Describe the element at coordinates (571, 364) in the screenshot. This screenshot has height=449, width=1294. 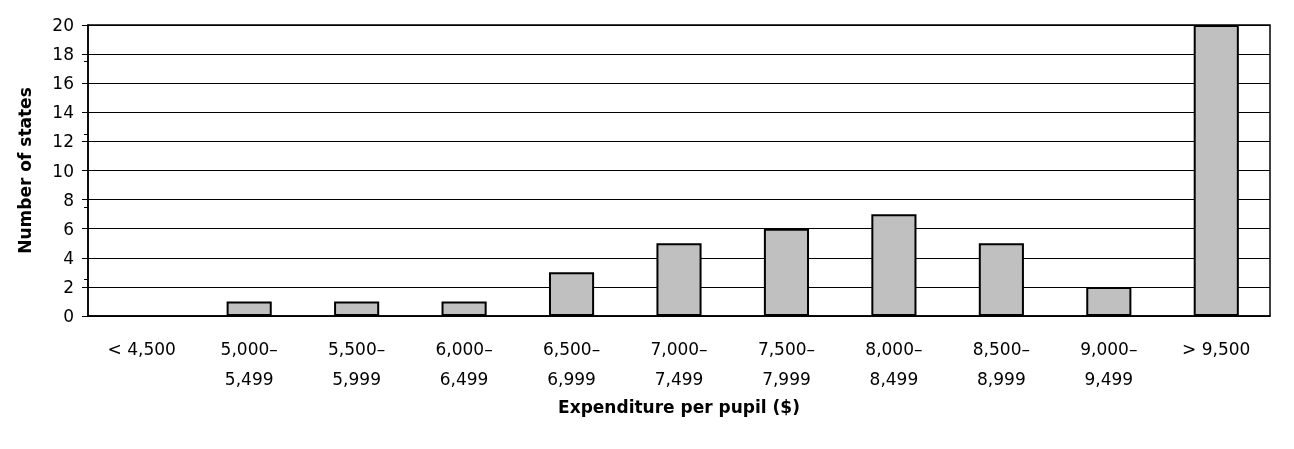
I see `x-tick-label: 6,500– 6,999` at that location.